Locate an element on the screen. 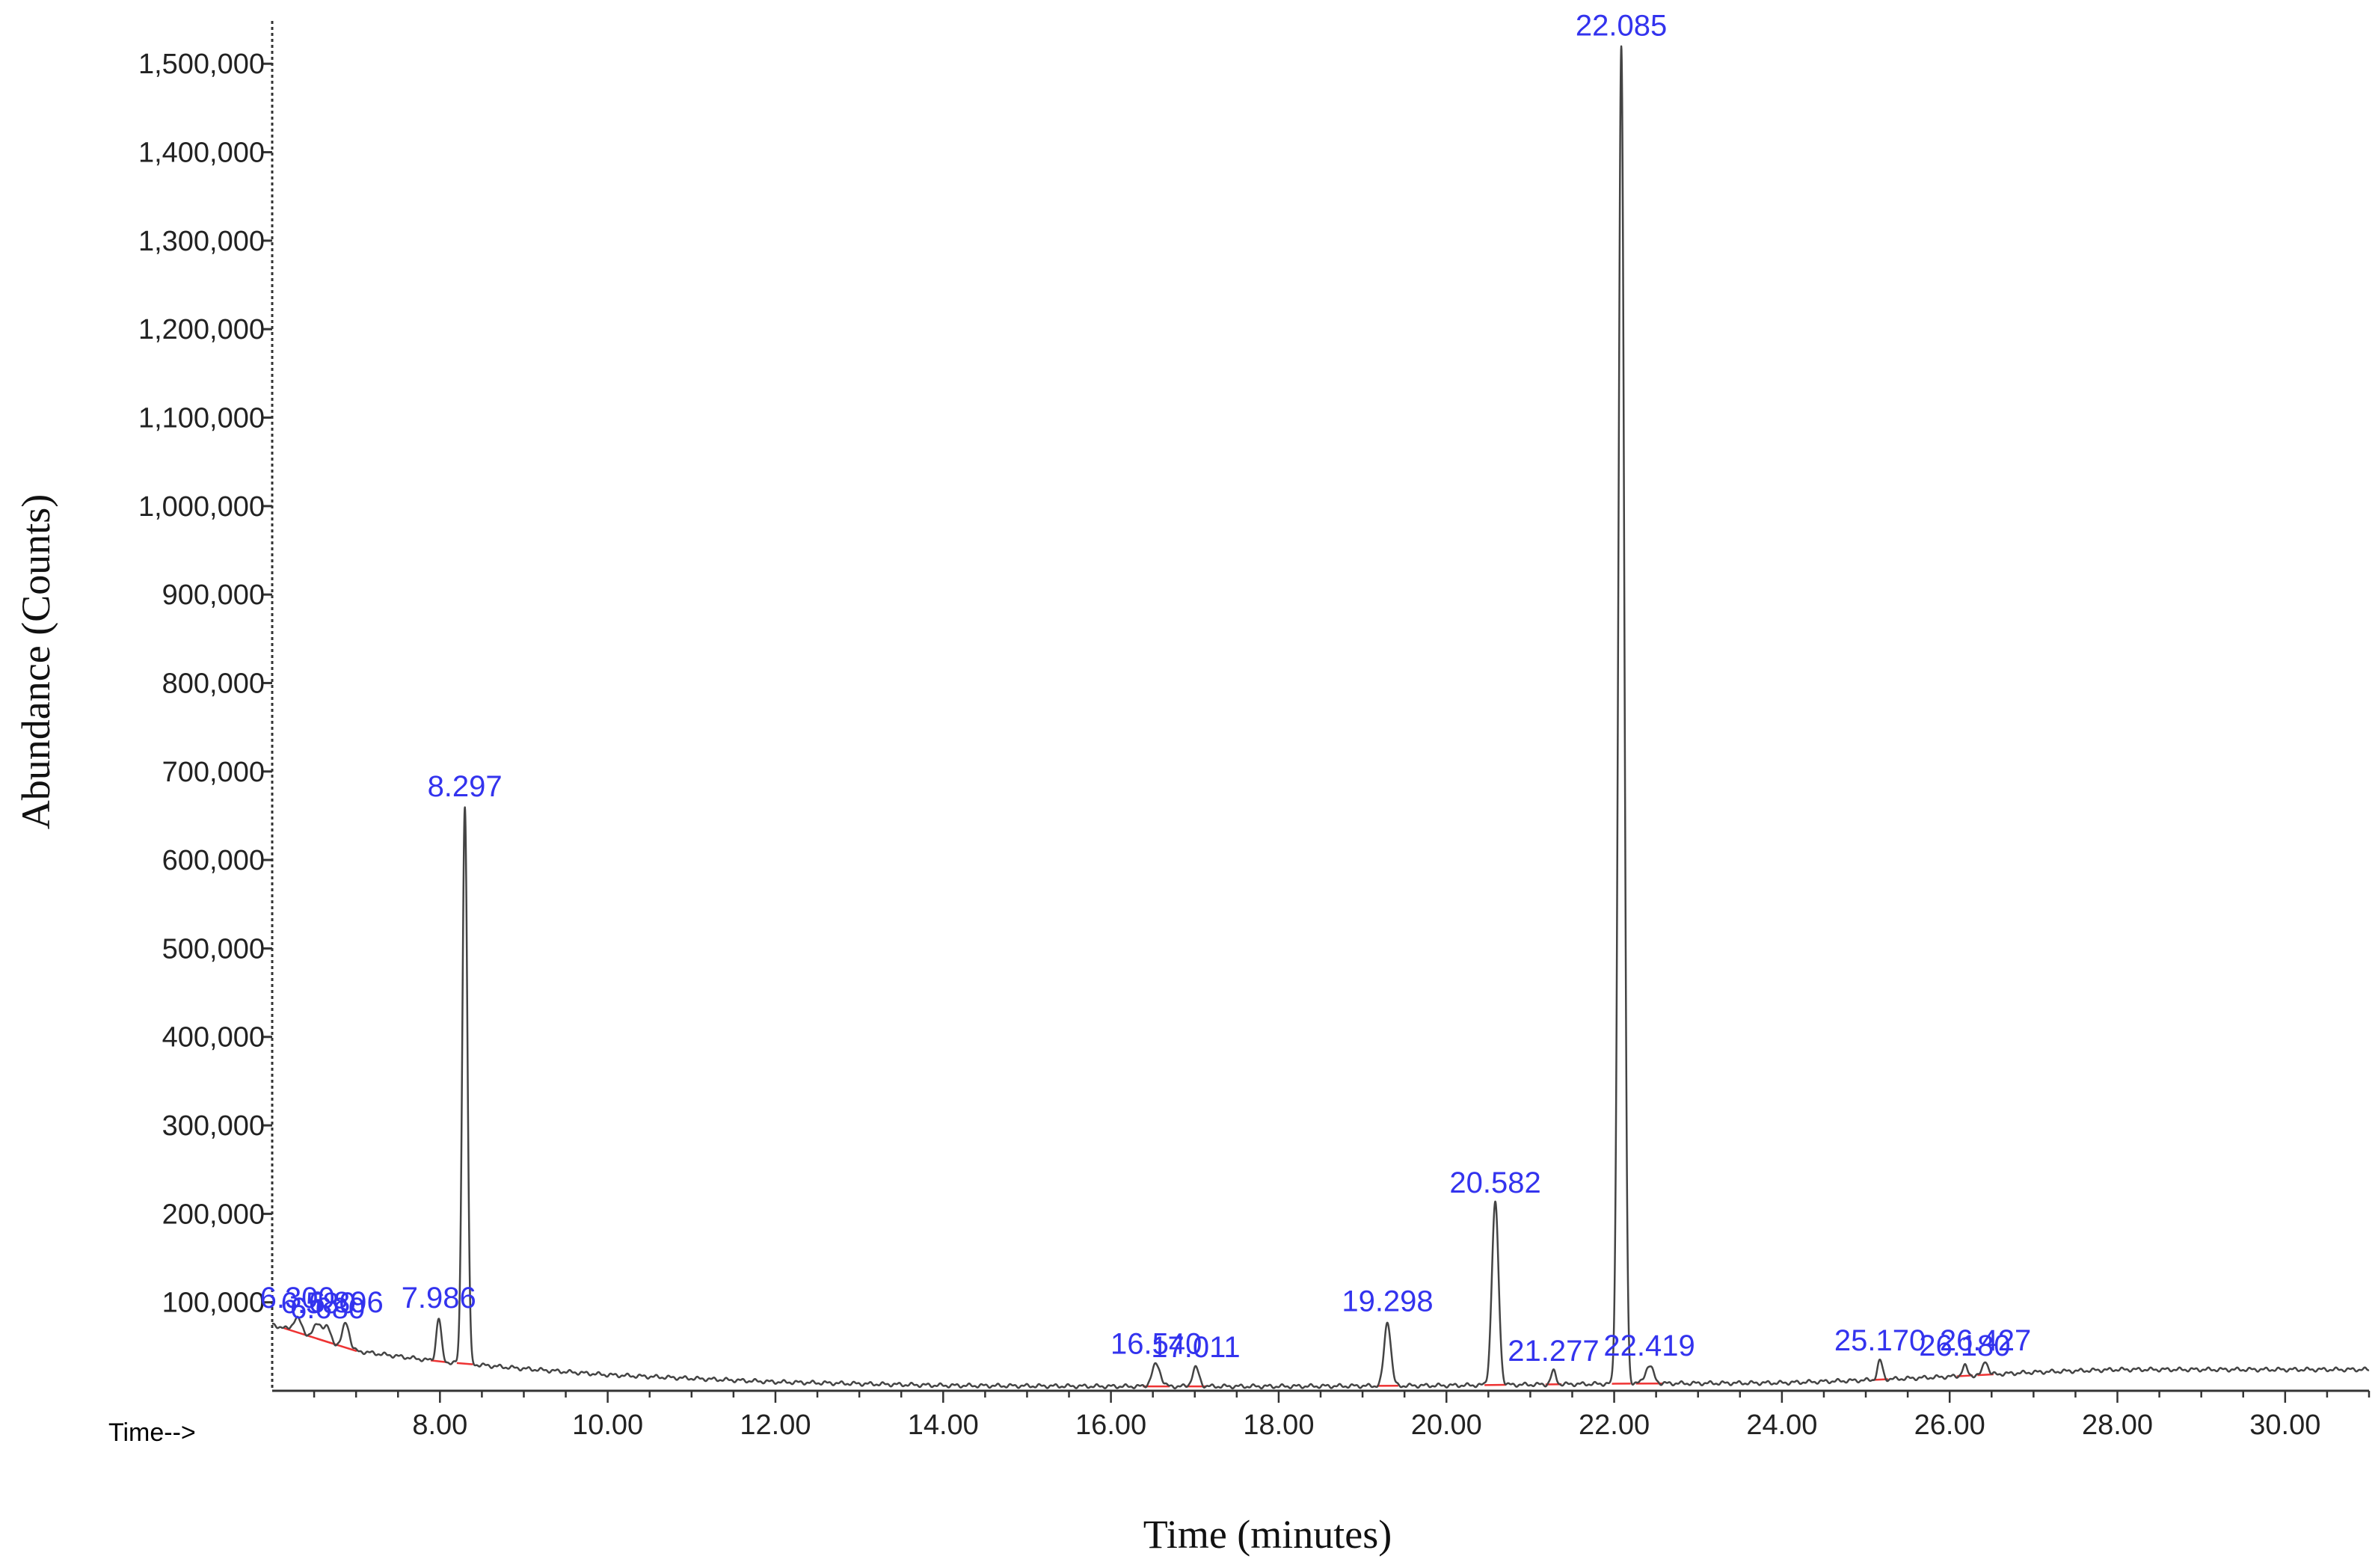 The image size is (2378, 1568). x-tick-label: 14.00 is located at coordinates (943, 1425).